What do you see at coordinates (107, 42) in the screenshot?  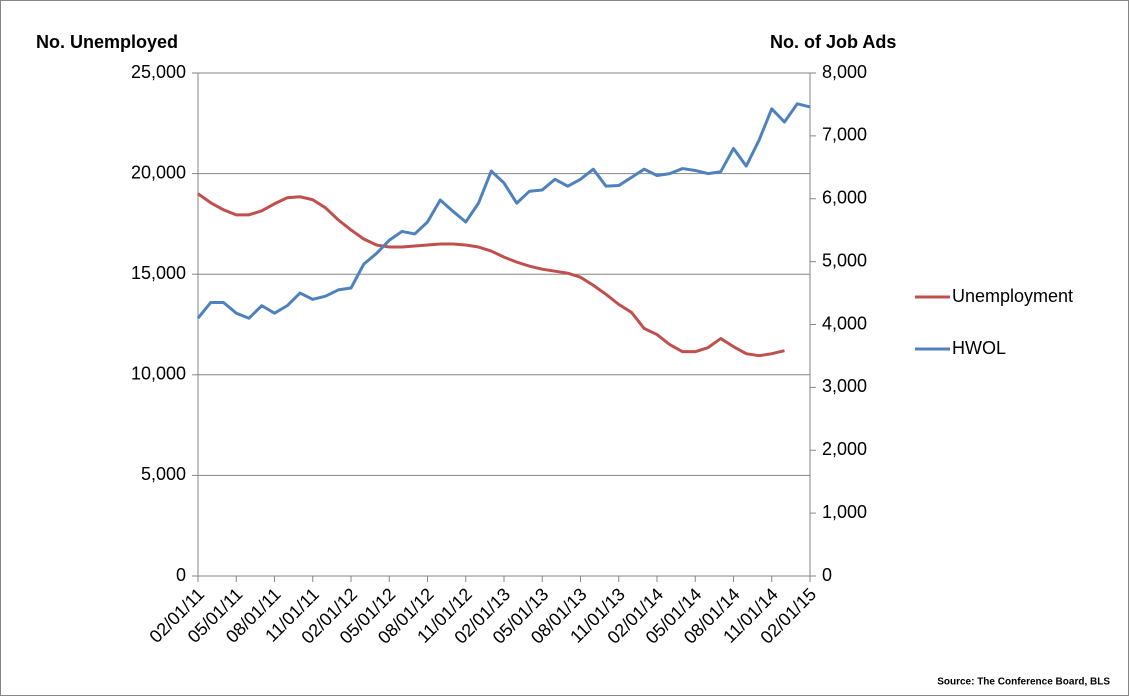 I see `y-axis-title: No. Unemployed` at bounding box center [107, 42].